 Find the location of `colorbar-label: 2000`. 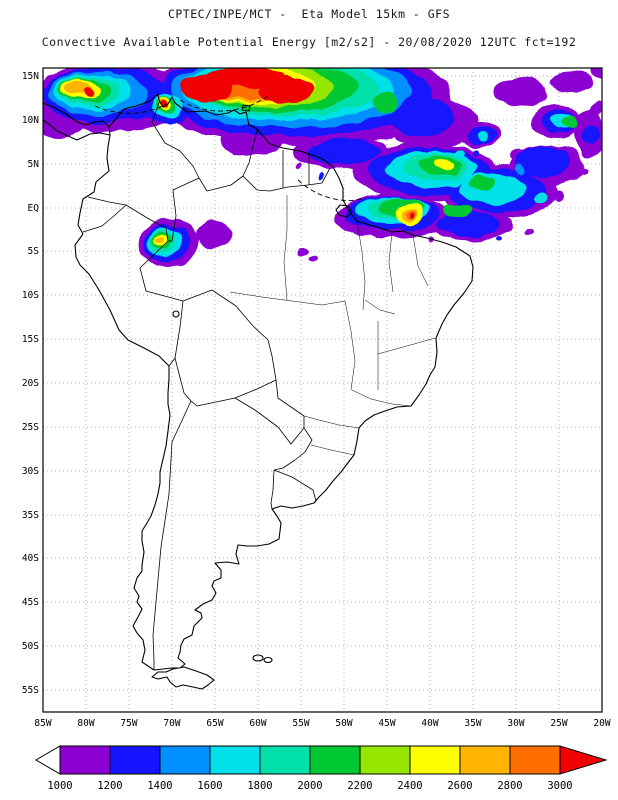

colorbar-label: 2000 is located at coordinates (309, 786).